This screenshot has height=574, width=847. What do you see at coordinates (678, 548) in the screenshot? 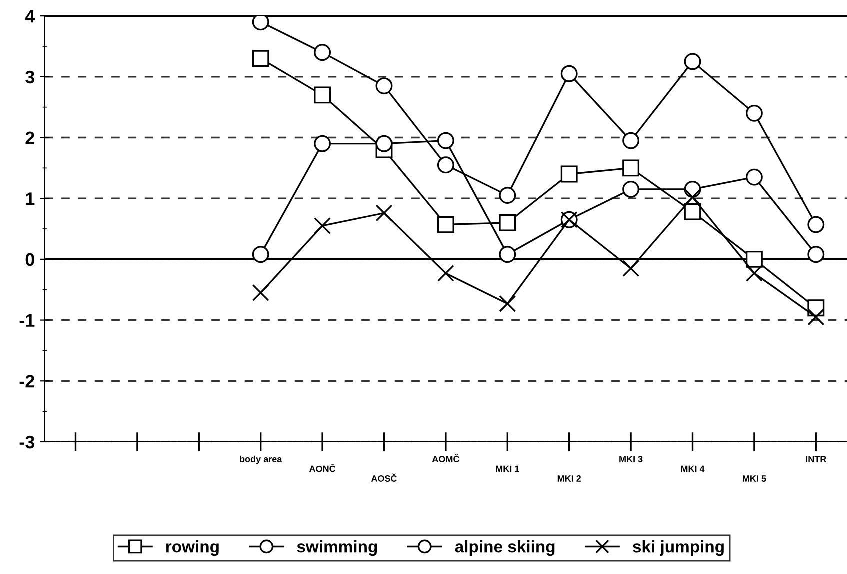
I see `legend-label: ski jumping` at bounding box center [678, 548].